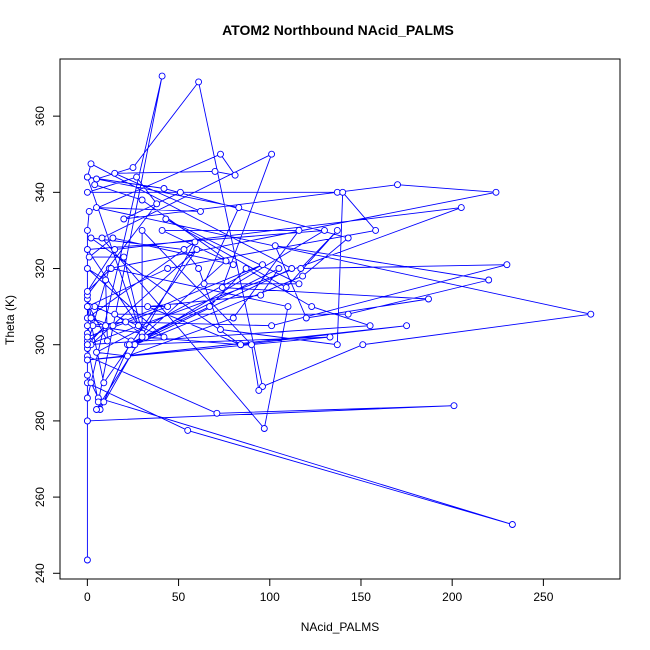  What do you see at coordinates (340, 627) in the screenshot?
I see `x-axis-label: NAcid_PALMS` at bounding box center [340, 627].